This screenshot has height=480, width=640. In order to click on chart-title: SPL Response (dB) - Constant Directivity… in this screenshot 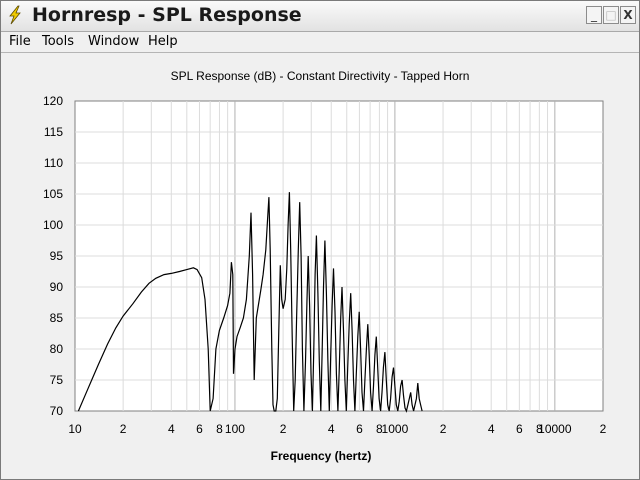, I will do `click(320, 76)`.